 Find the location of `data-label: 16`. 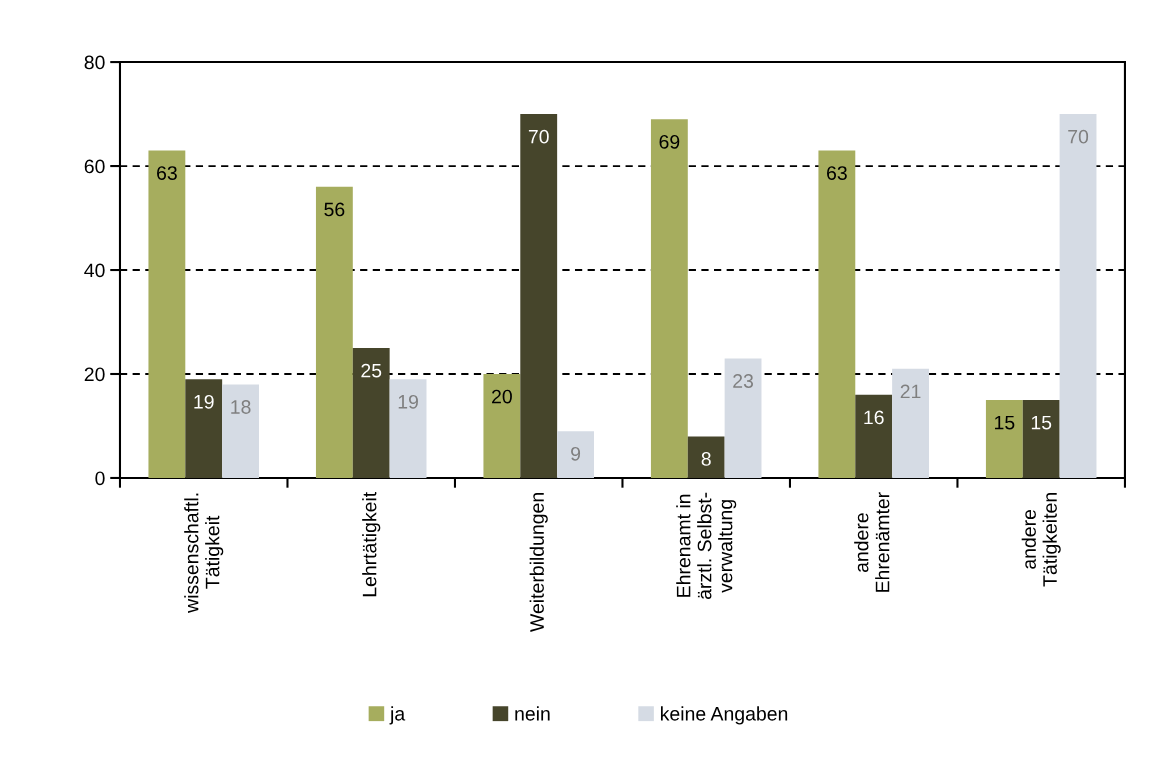

data-label: 16 is located at coordinates (874, 417).